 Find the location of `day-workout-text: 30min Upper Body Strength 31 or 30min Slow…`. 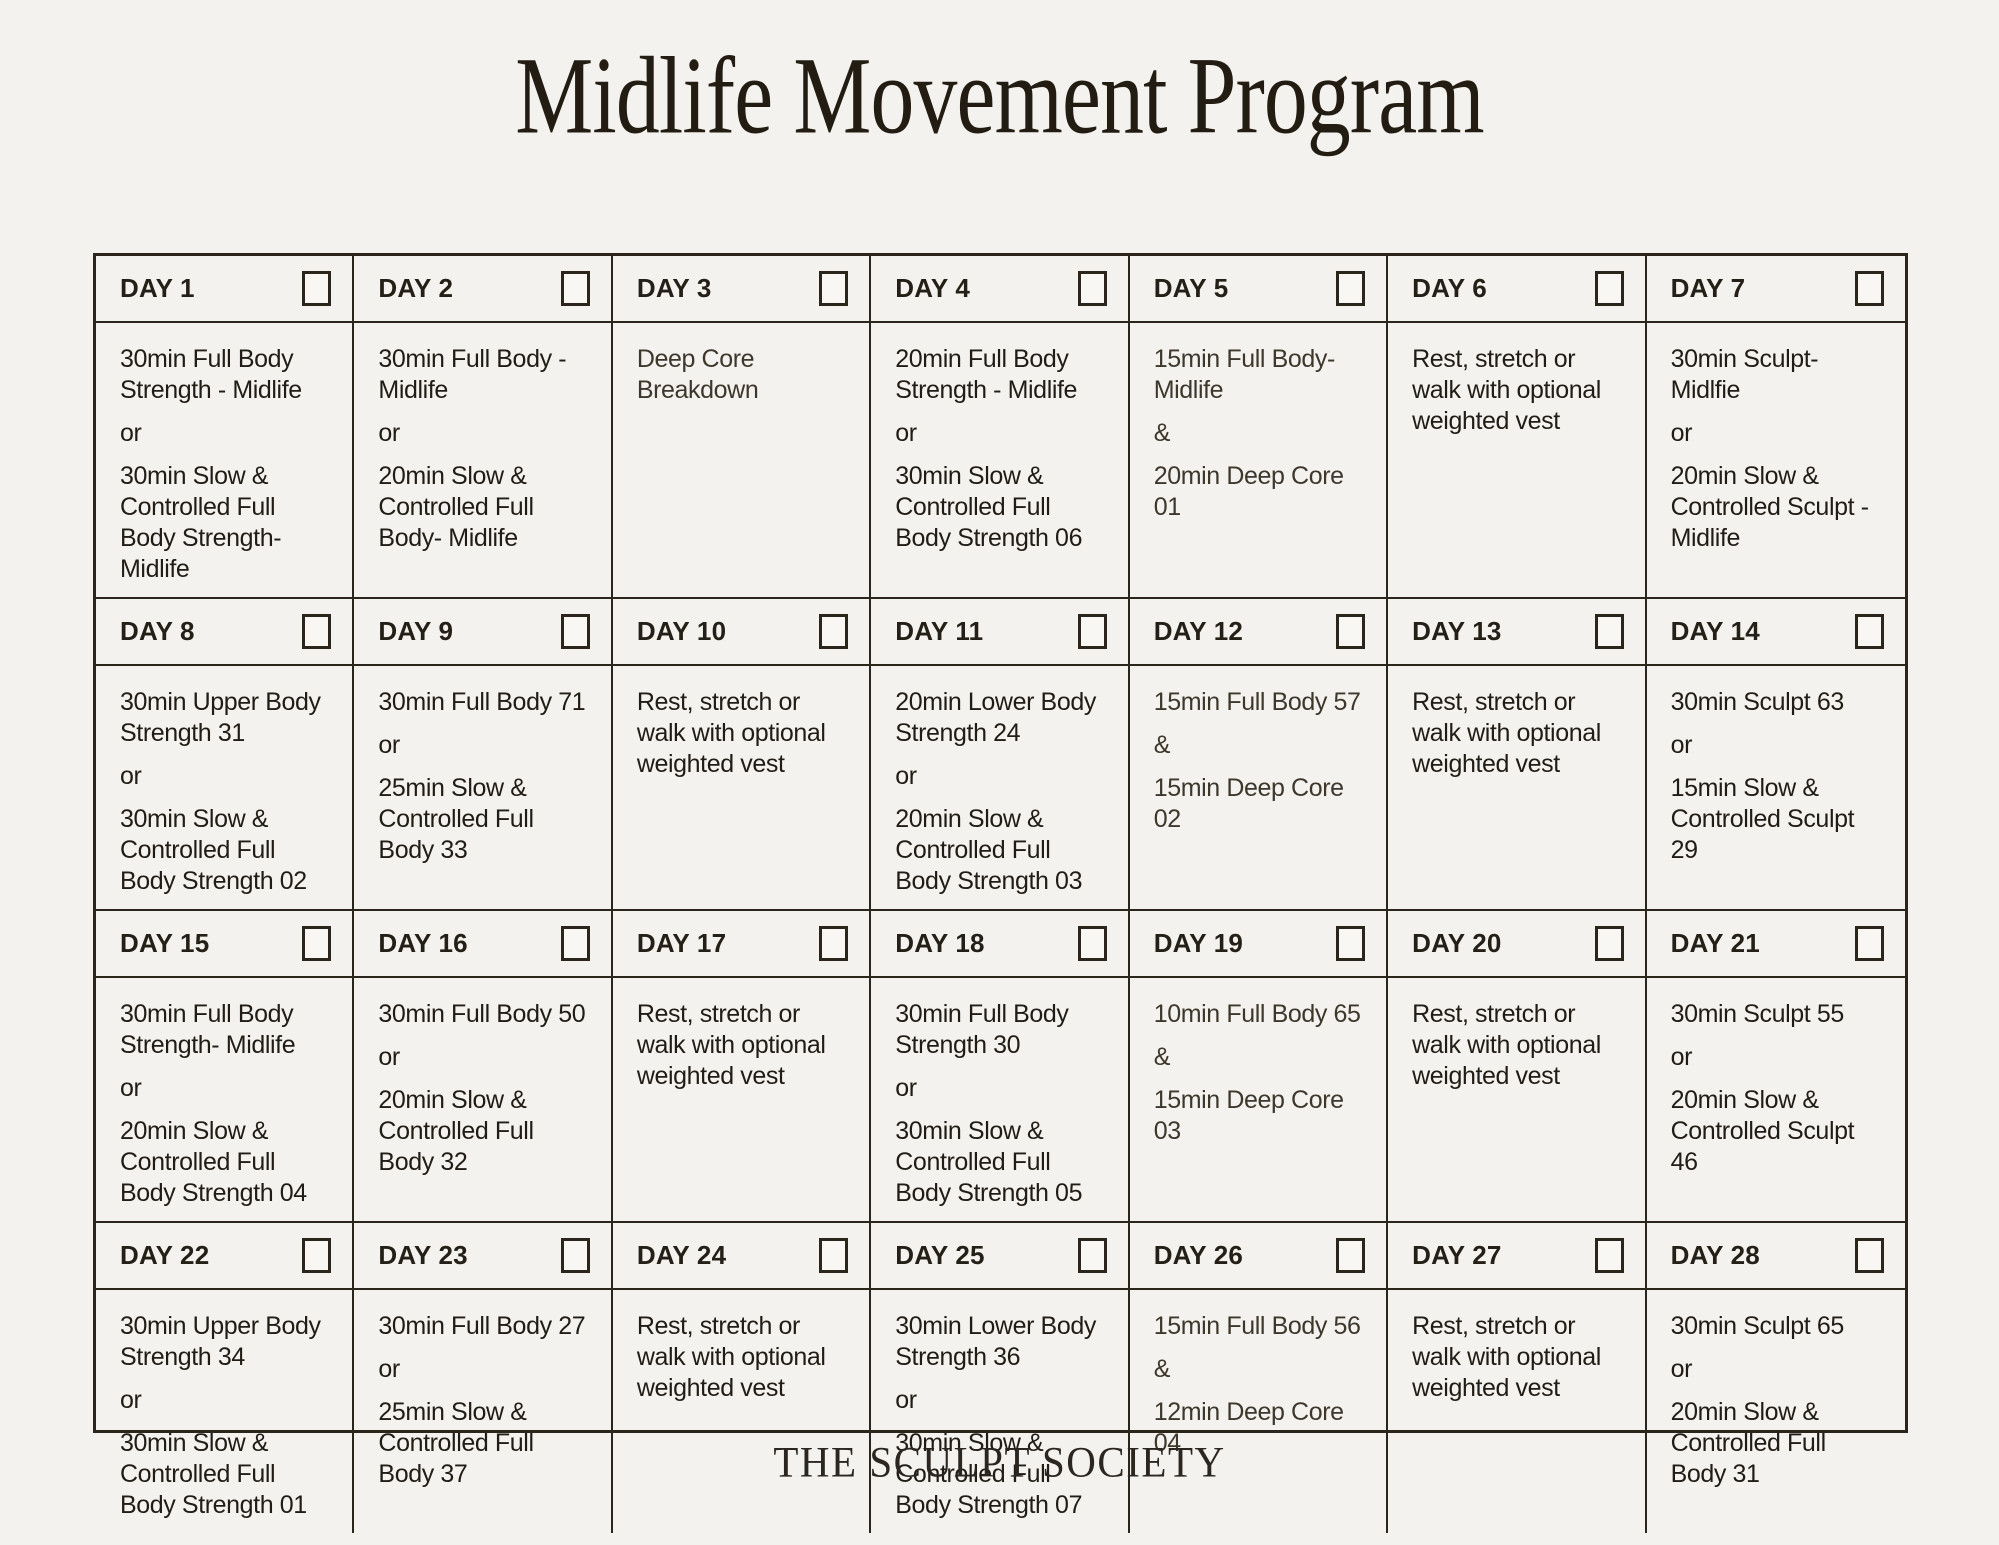

day-workout-text: 30min Upper Body Strength 31 or 30min Slow… is located at coordinates (224, 787).